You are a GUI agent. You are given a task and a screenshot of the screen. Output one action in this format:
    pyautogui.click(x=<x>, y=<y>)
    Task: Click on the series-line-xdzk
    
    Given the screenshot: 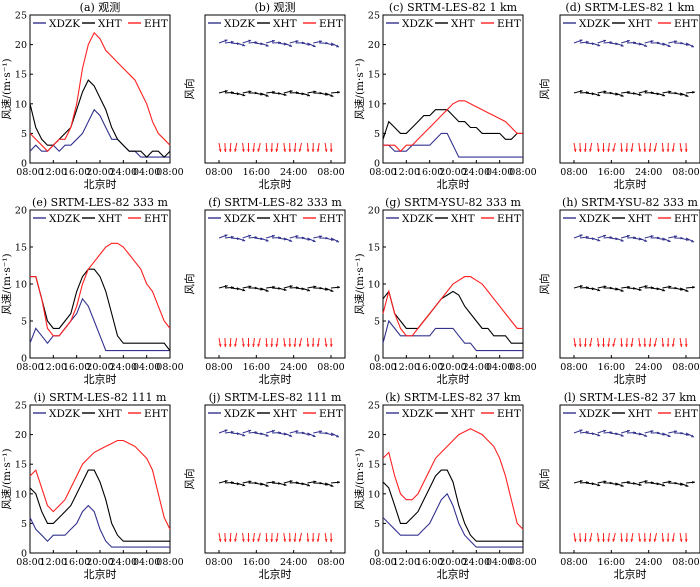 What is the action you would take?
    pyautogui.click(x=452, y=520)
    